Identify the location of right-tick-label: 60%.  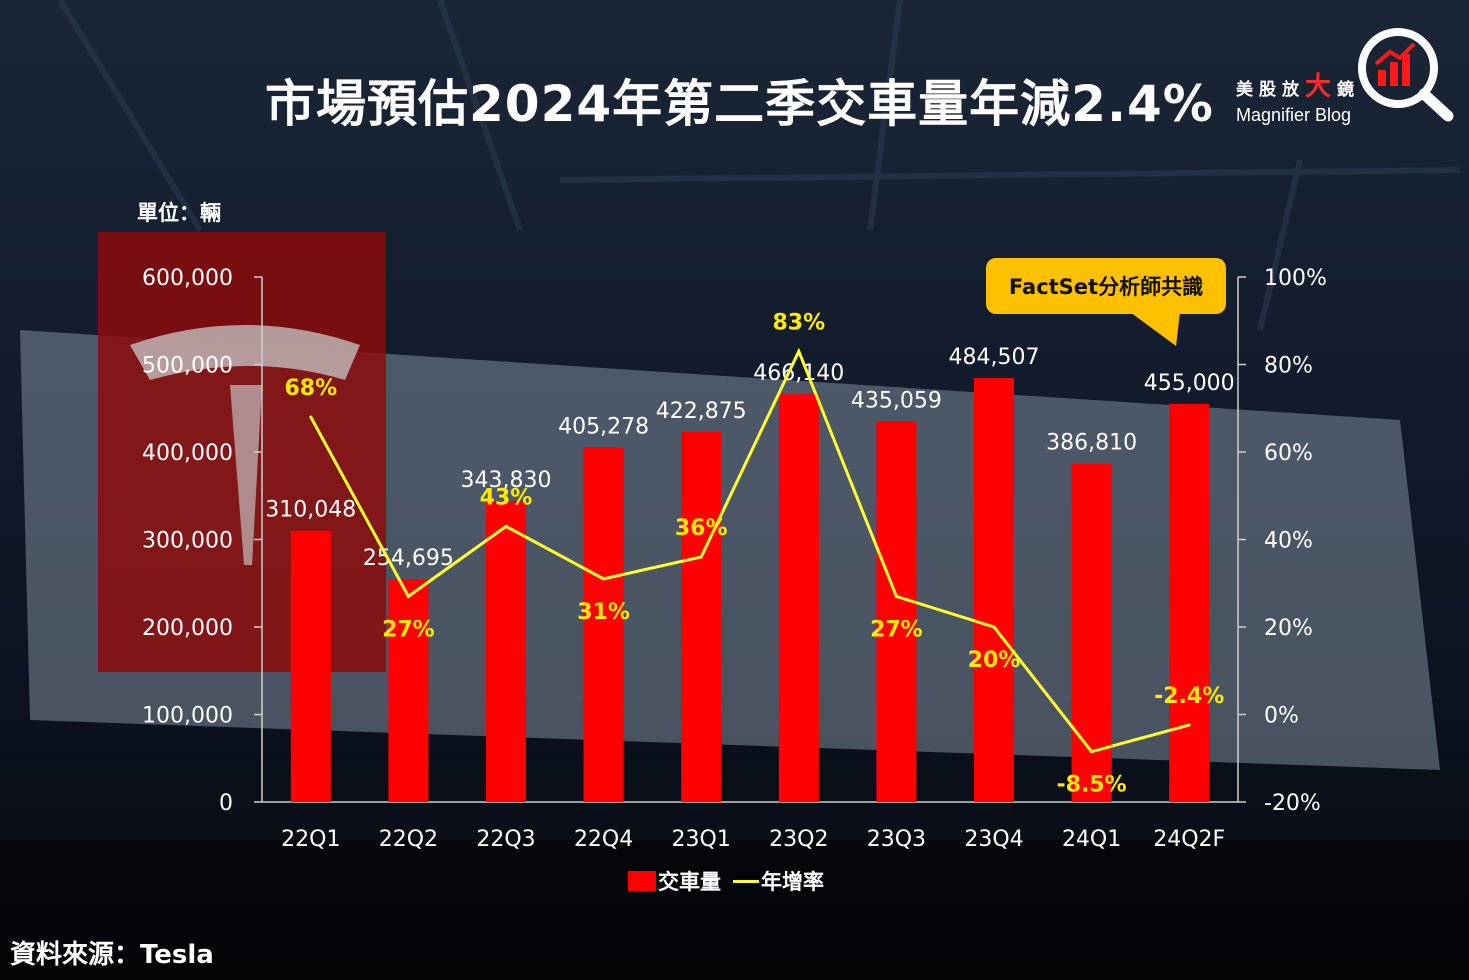
(1288, 453).